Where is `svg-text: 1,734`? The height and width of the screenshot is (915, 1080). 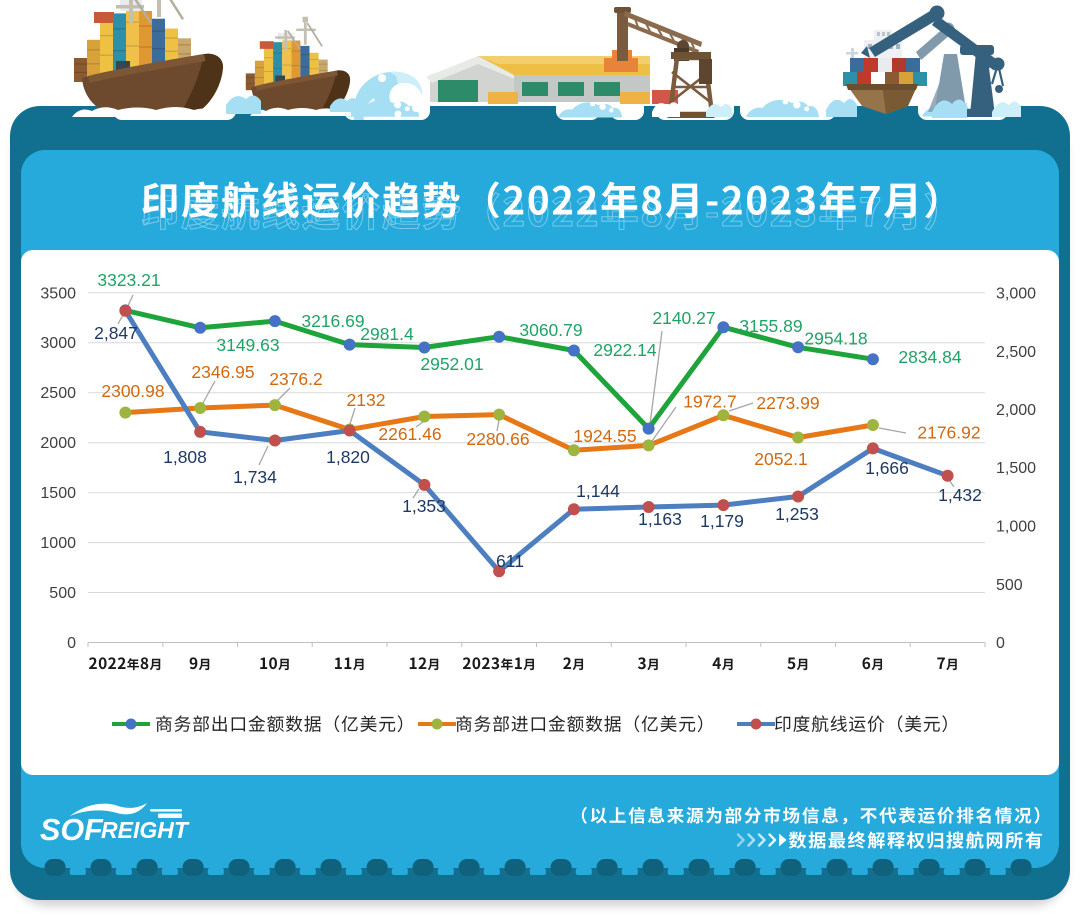
svg-text: 1,734 is located at coordinates (255, 477).